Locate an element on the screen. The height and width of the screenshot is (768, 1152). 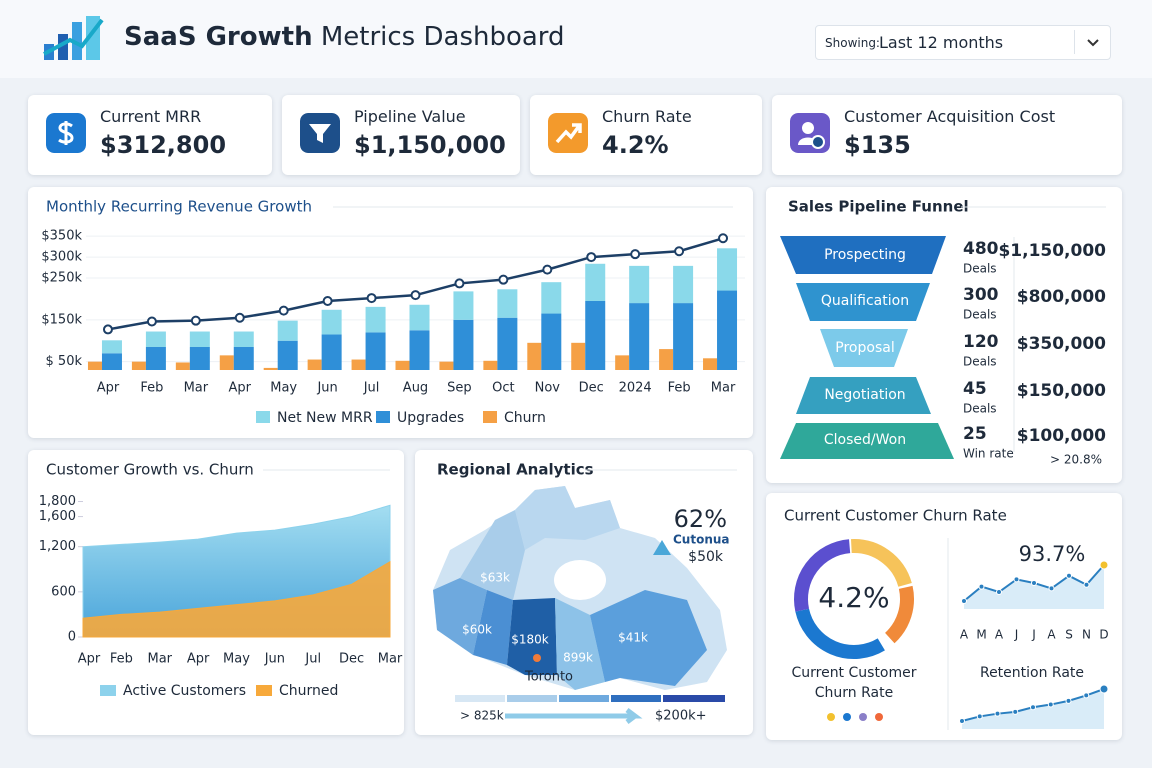
panel-title: Current Customer Churn Rate is located at coordinates (895, 516).